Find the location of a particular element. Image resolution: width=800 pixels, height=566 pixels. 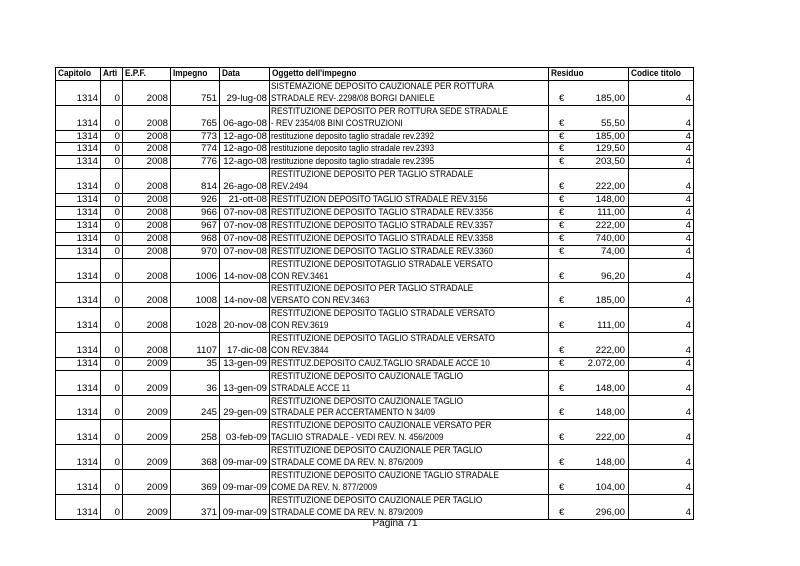

cell-residuo: €185,00 is located at coordinates (588, 295).